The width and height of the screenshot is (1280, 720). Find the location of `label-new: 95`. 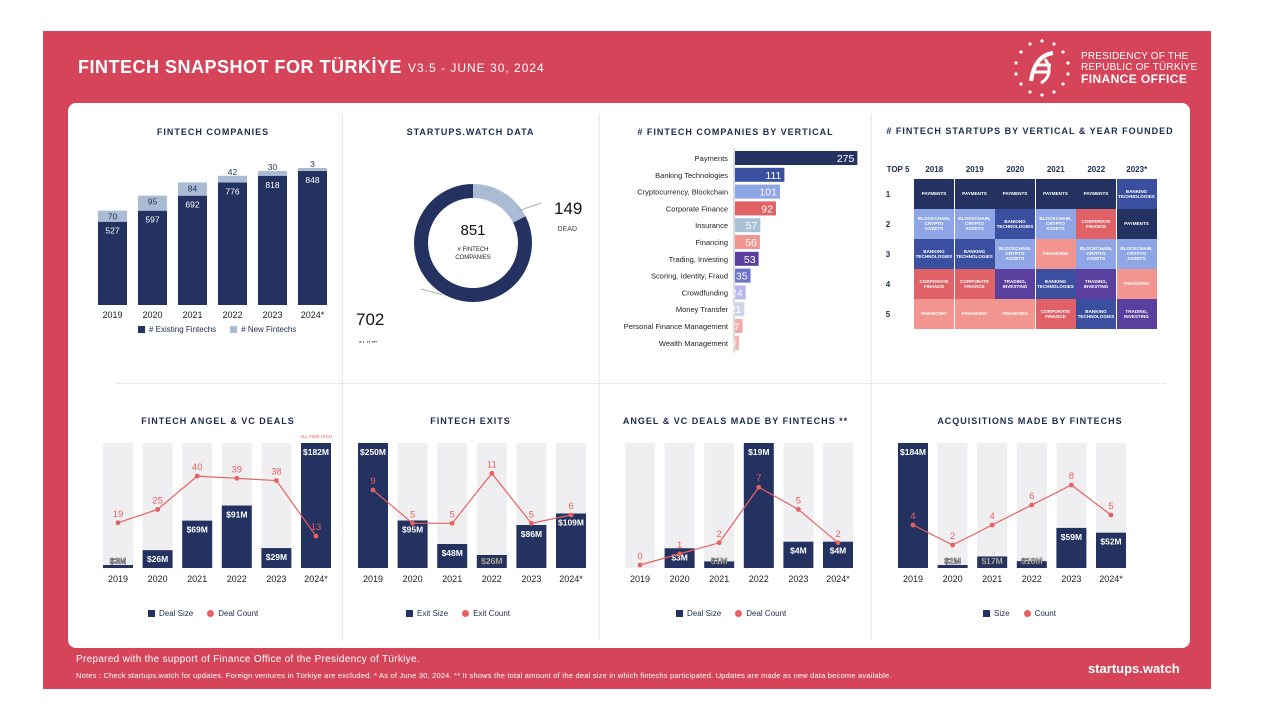

label-new: 95 is located at coordinates (153, 202).